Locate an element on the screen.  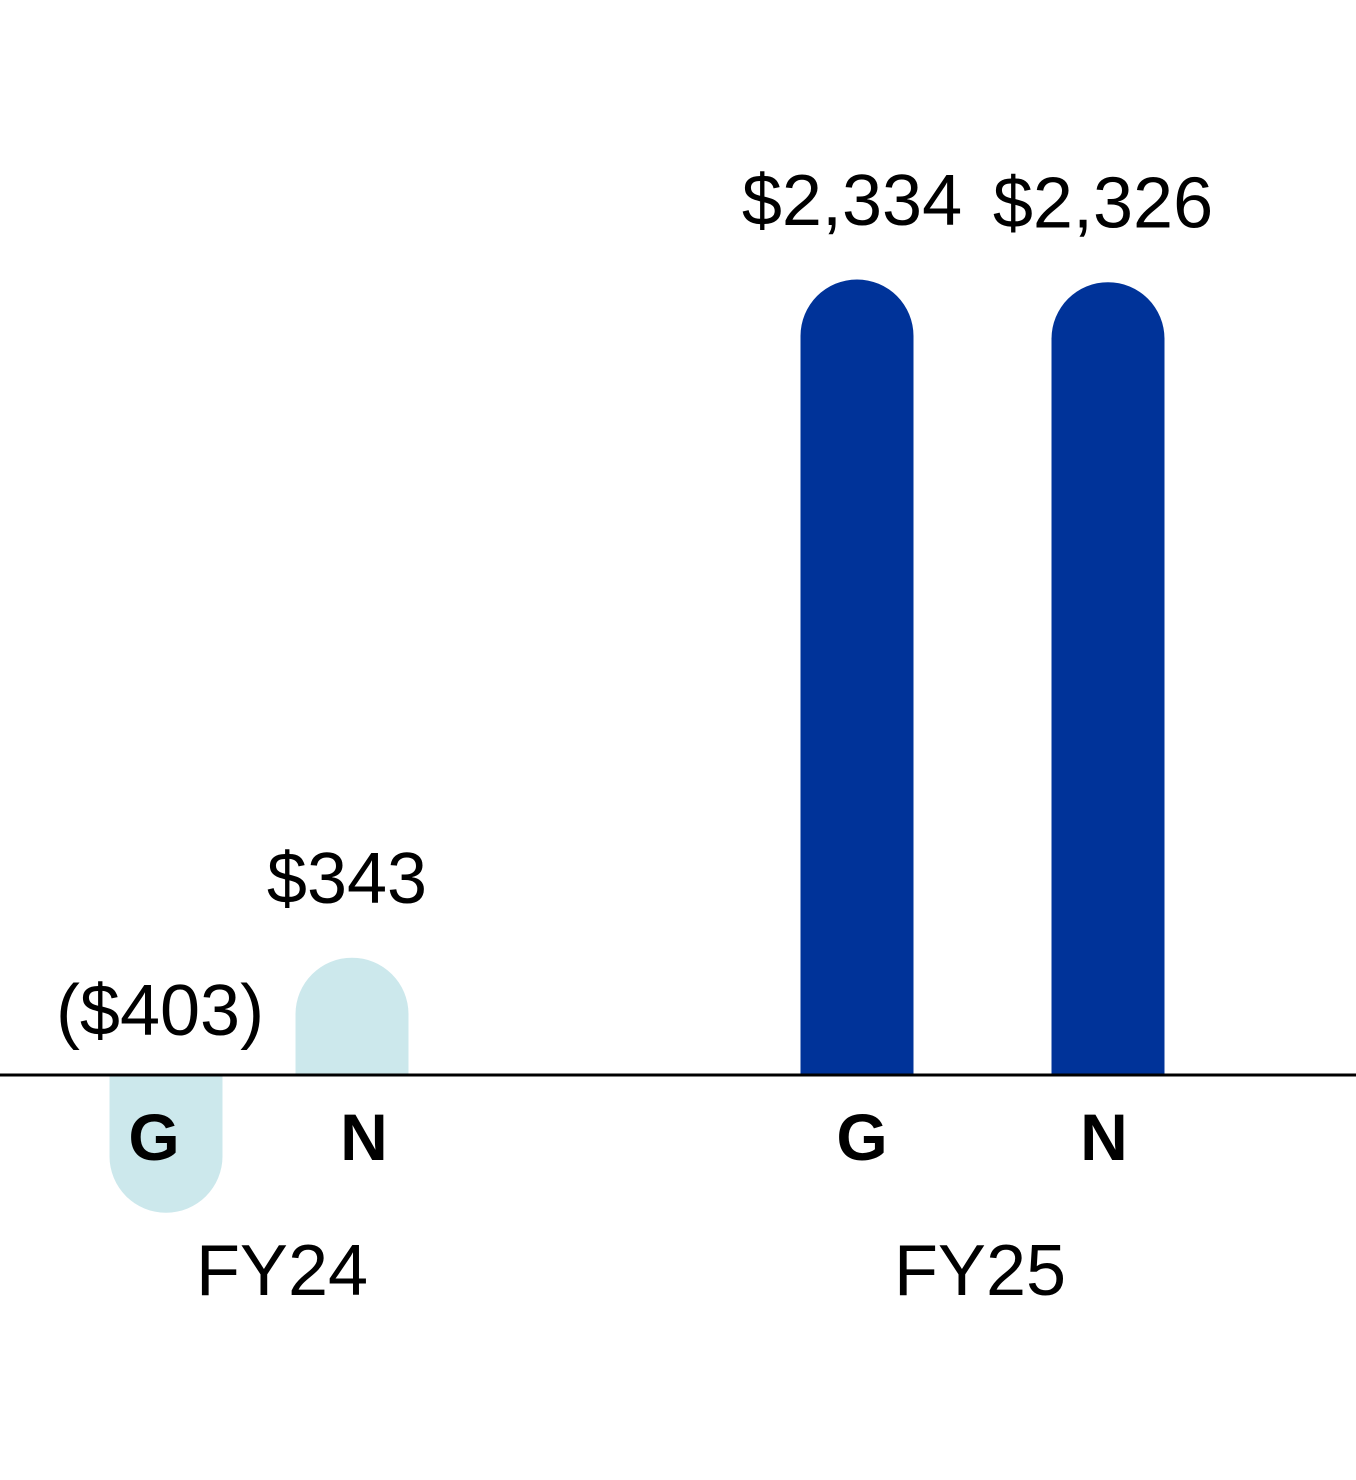
bar-fy24-g is located at coordinates (166, 1144).